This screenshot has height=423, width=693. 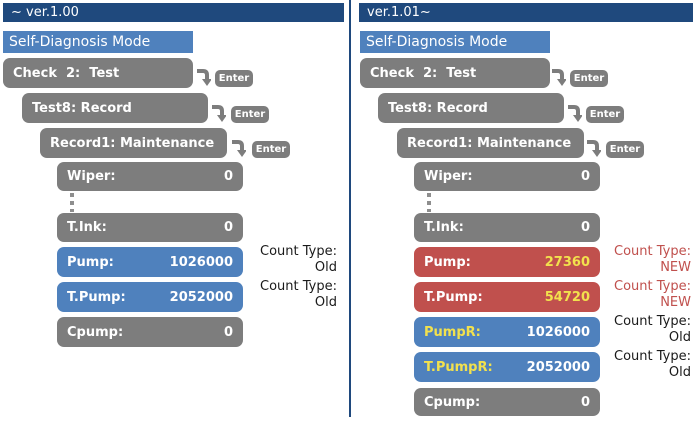 I want to click on mode-title-left: Self-Diagnosis Mode, so click(x=98, y=42).